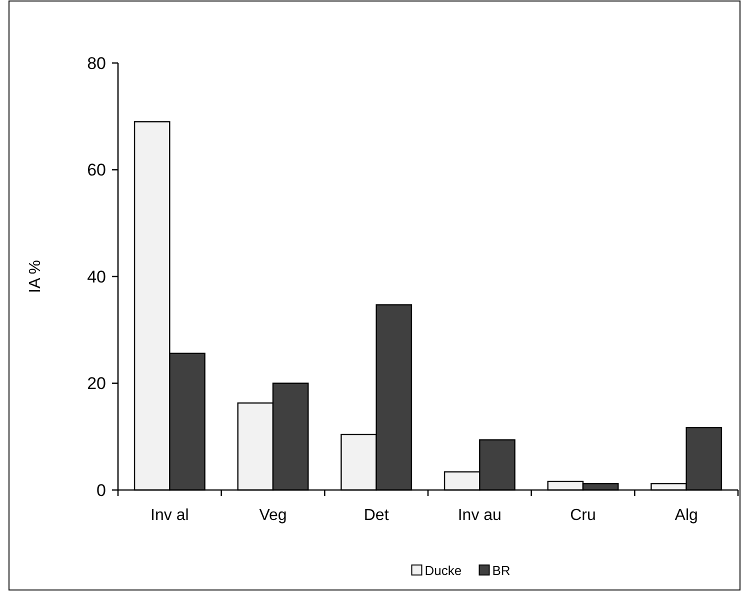  Describe the element at coordinates (35, 276) in the screenshot. I see `y-axis-title: IA %` at that location.